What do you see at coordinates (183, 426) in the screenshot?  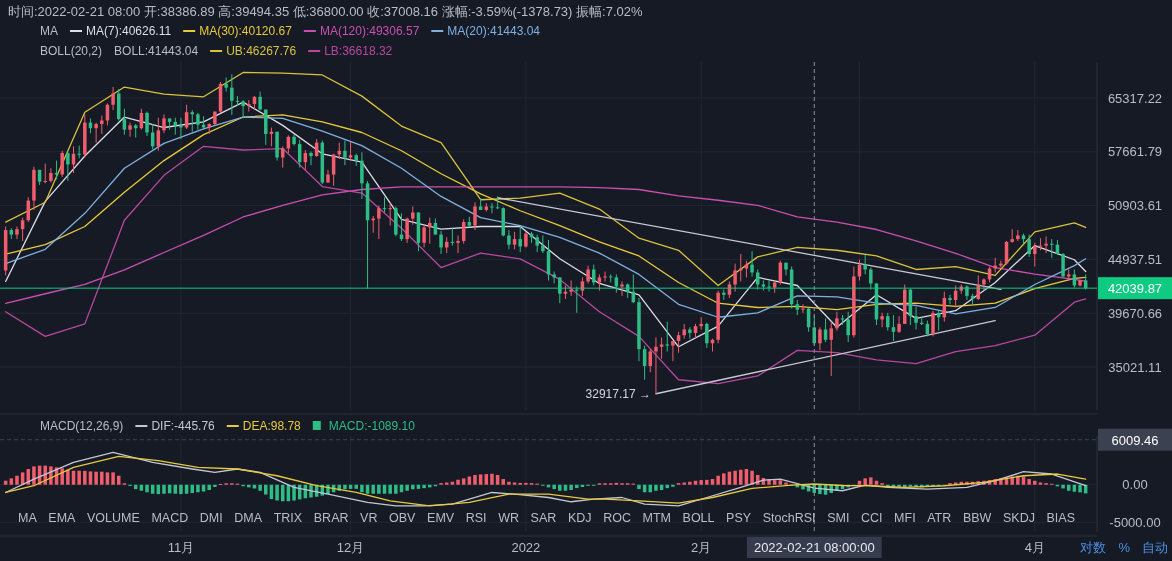 I see `legend-label: DIF:-445.76` at bounding box center [183, 426].